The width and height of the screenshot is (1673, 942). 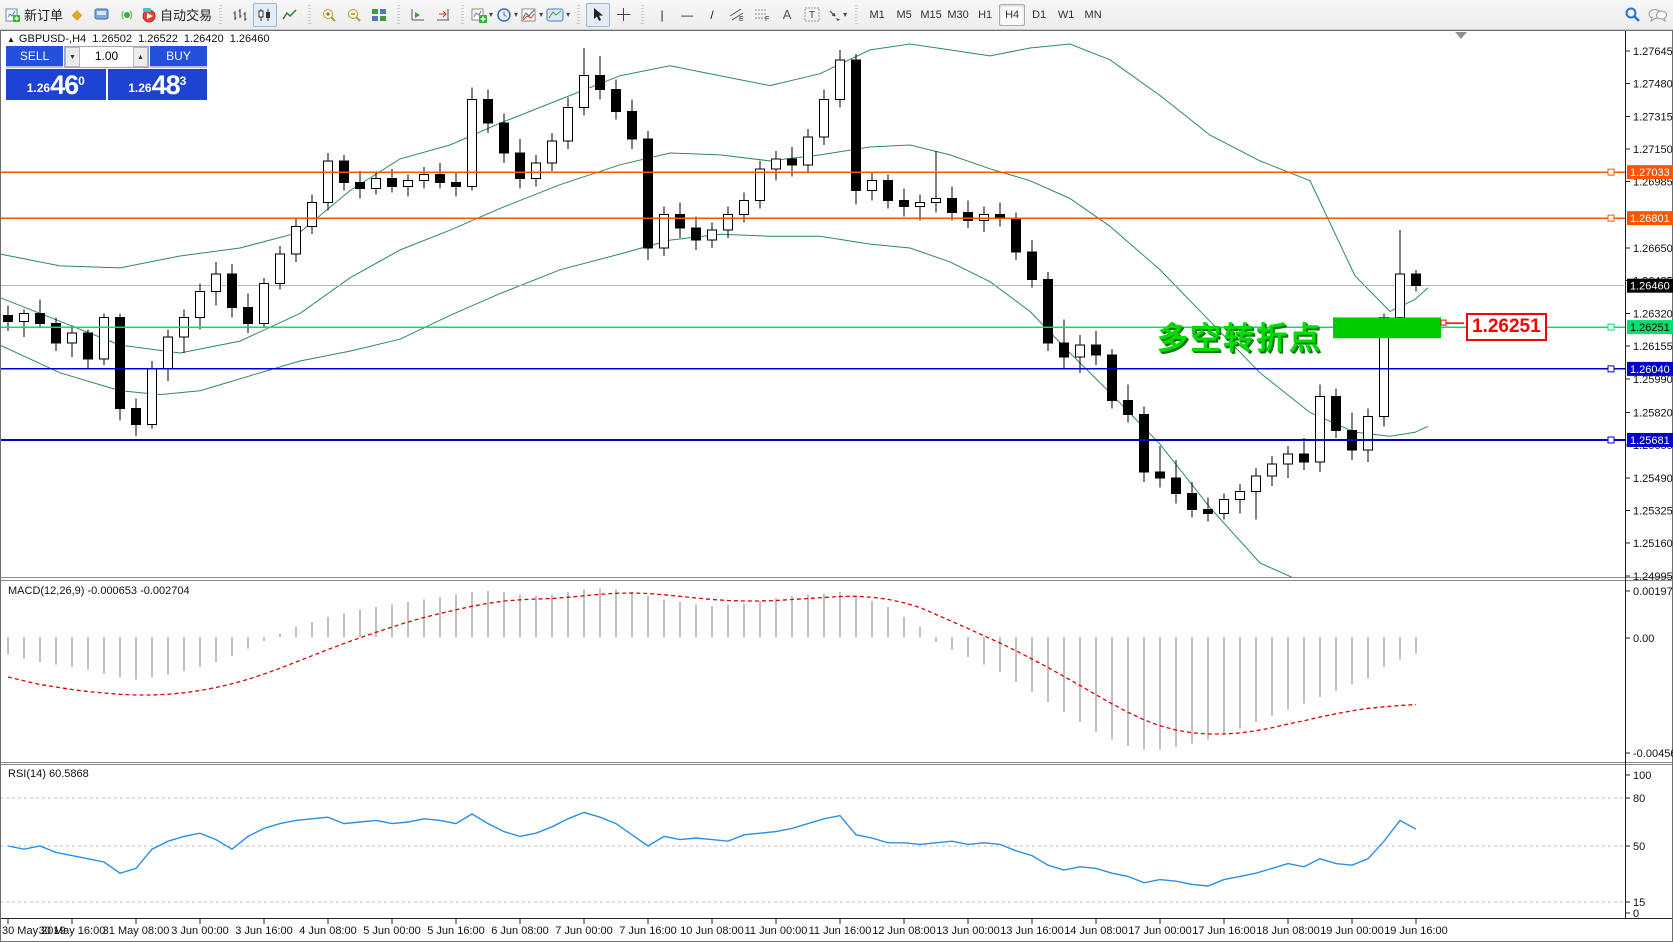 I want to click on price-axis-flag-1.27033: 1.27033, so click(x=1650, y=172).